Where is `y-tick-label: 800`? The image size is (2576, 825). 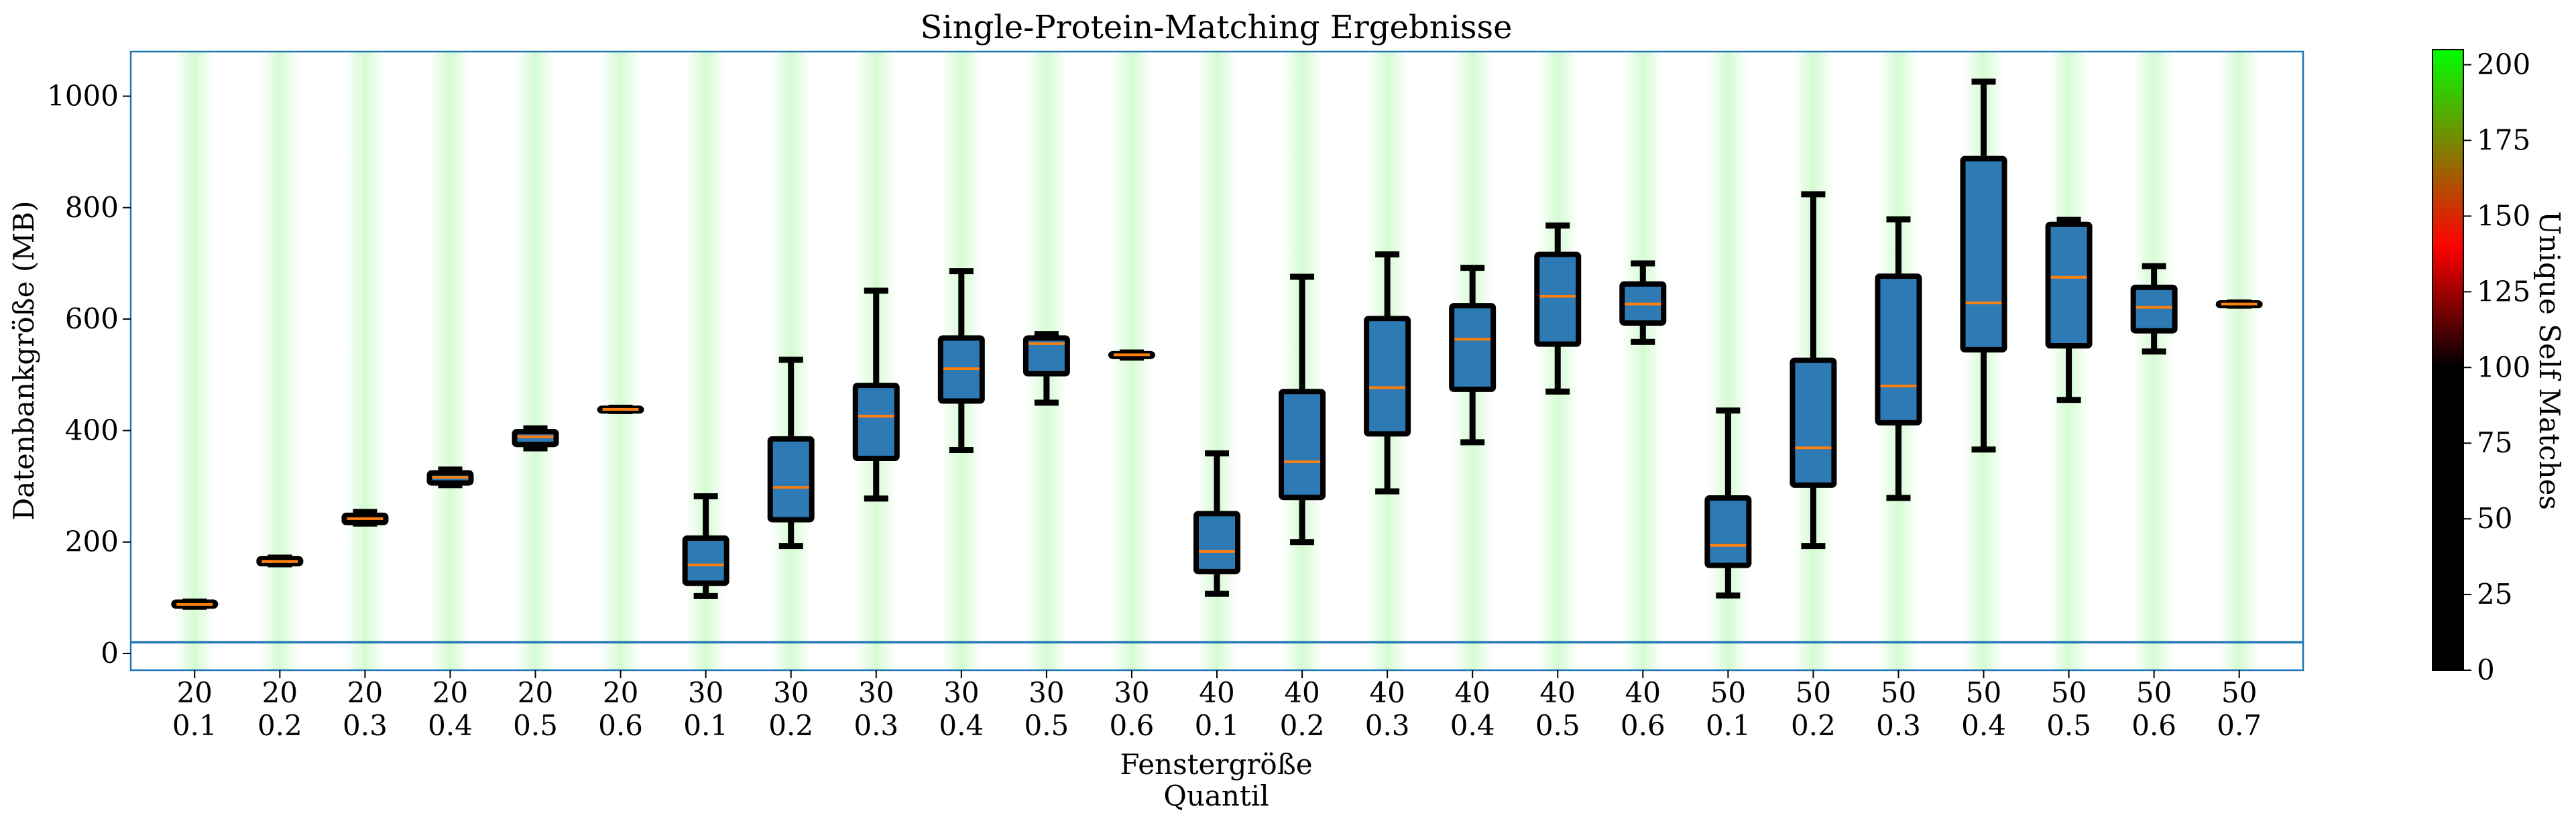 y-tick-label: 800 is located at coordinates (92, 207).